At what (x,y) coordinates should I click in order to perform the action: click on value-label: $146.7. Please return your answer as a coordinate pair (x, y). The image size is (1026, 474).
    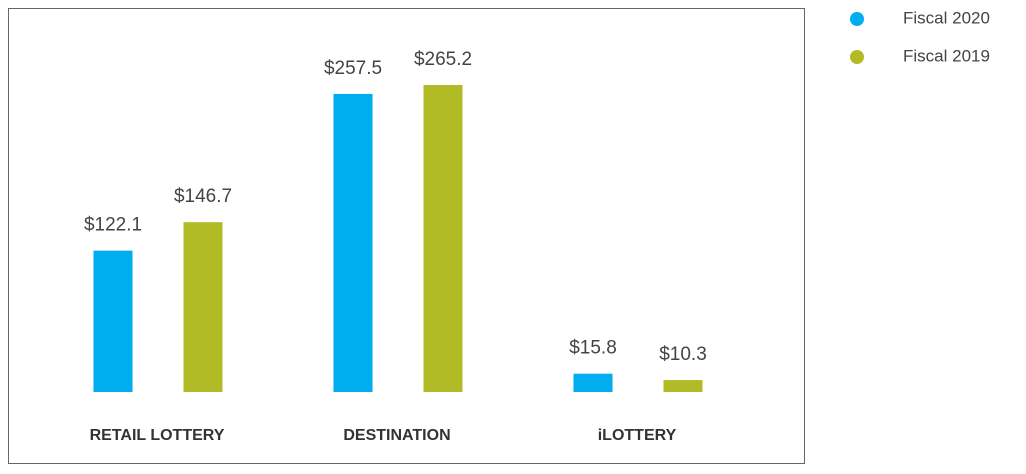
    Looking at the image, I should click on (203, 196).